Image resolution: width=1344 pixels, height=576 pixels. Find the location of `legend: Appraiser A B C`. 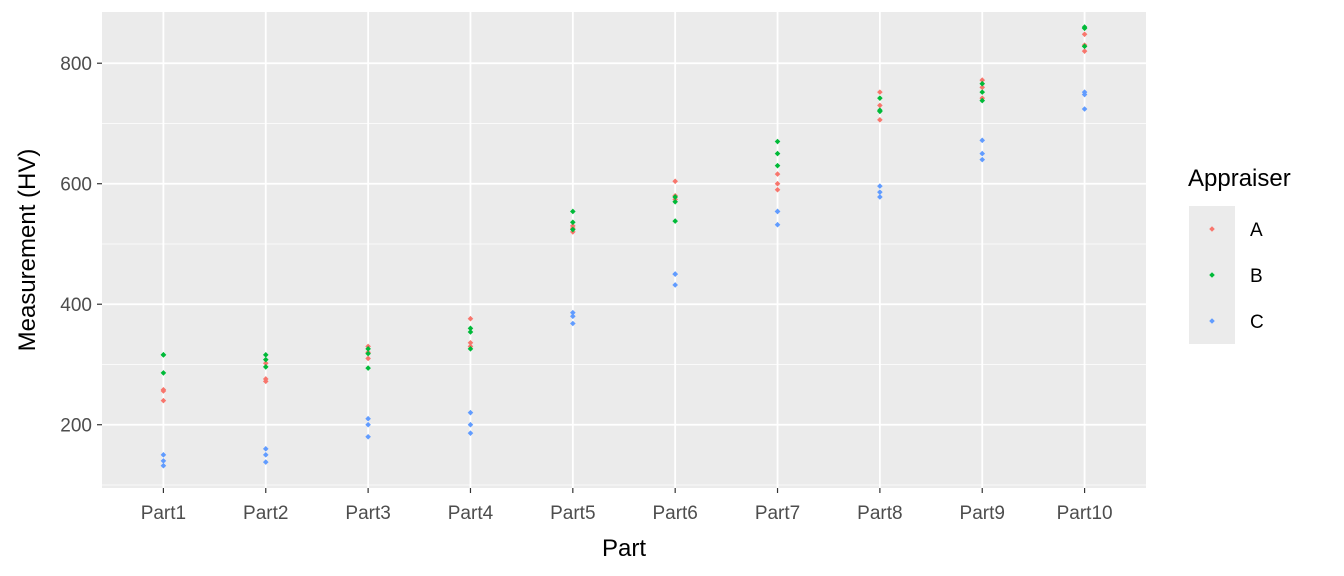

legend: Appraiser A B C is located at coordinates (1239, 254).